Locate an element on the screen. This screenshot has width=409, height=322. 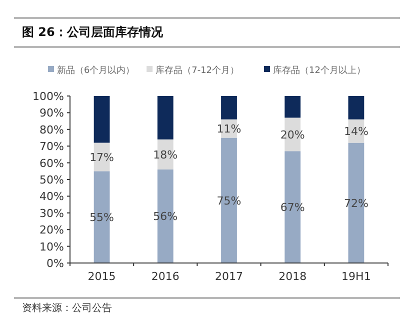
chart-title: 图 26：公司层面库存情况 is located at coordinates (93, 32).